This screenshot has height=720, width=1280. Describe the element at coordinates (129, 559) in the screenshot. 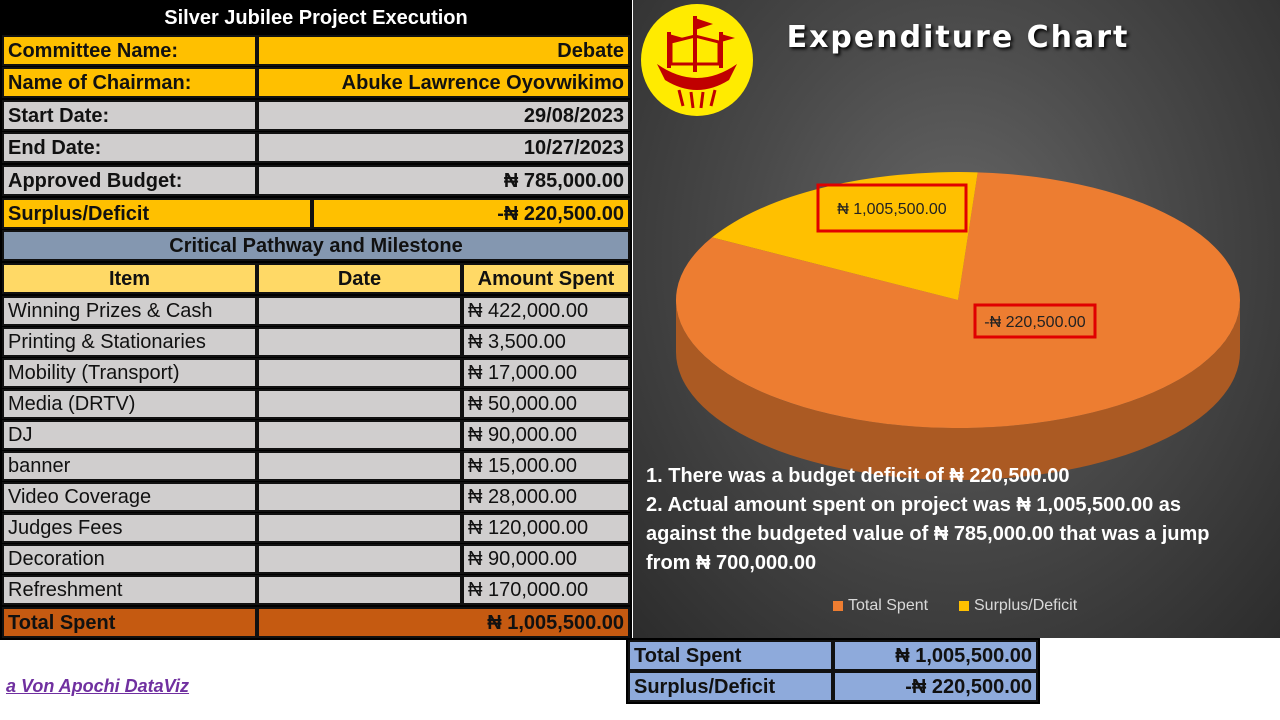

I see `row-item: Decoration` at that location.